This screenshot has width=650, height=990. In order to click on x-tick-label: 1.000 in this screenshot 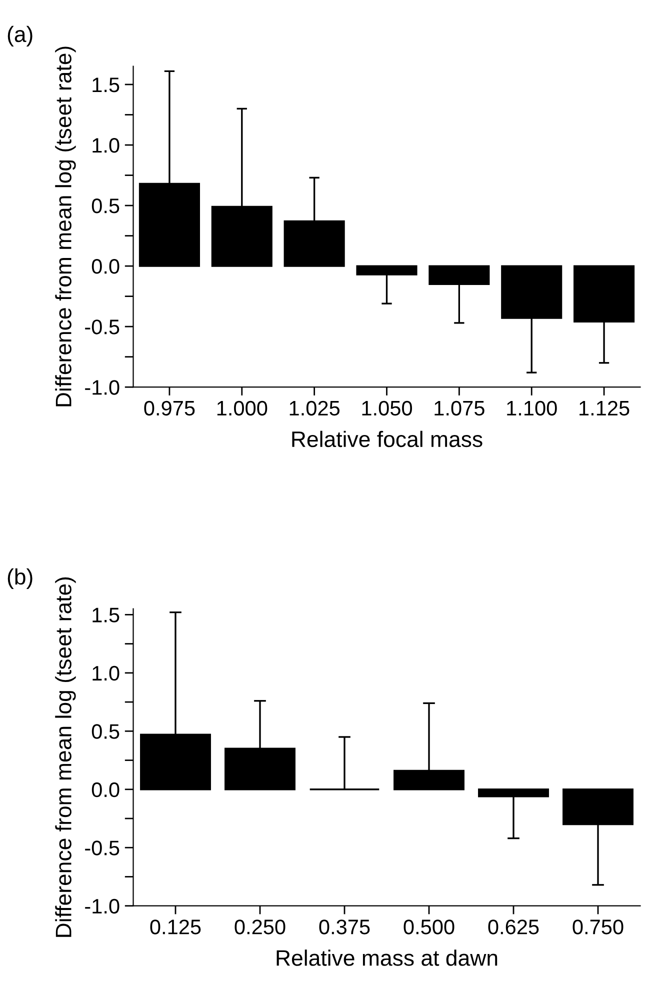, I will do `click(242, 408)`.